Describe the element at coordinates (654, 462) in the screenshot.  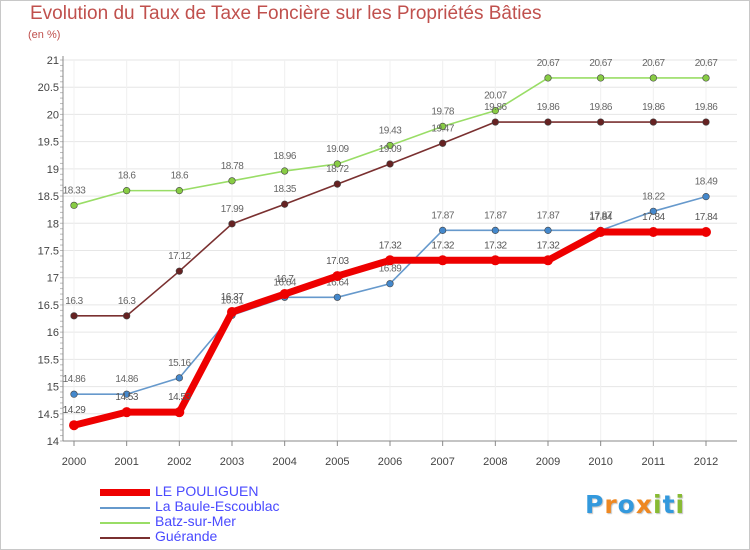
I see `x-tick-label: 2011` at that location.